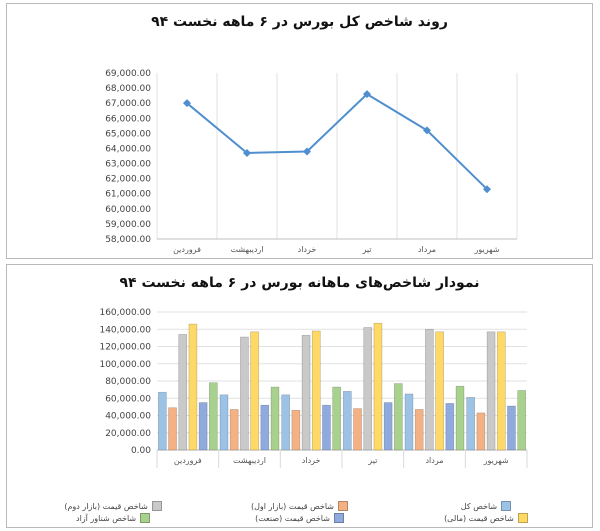  What do you see at coordinates (128, 149) in the screenshot?
I see `line-y-tick-label: 64,000.00` at bounding box center [128, 149].